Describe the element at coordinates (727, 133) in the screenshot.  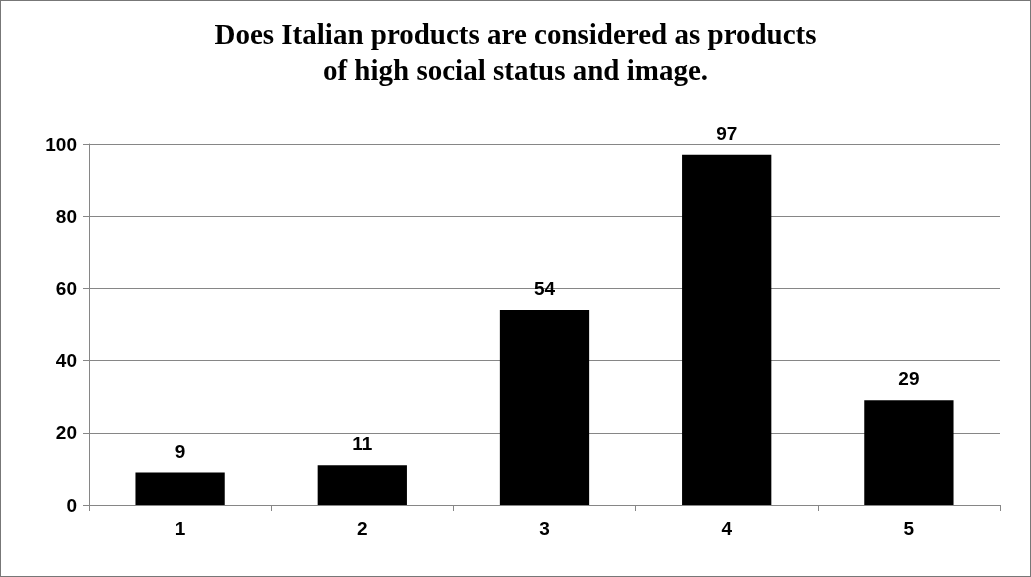
I see `data-label: 97` at that location.